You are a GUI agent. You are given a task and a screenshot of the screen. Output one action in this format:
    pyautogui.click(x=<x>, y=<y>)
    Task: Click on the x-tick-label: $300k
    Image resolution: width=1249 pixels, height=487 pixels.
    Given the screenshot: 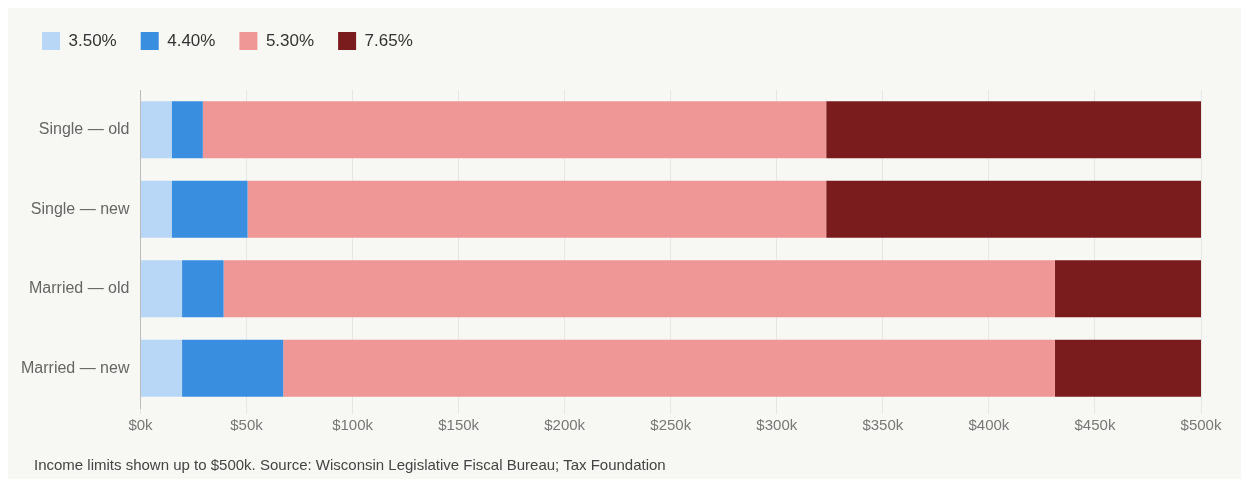 What is the action you would take?
    pyautogui.click(x=777, y=425)
    